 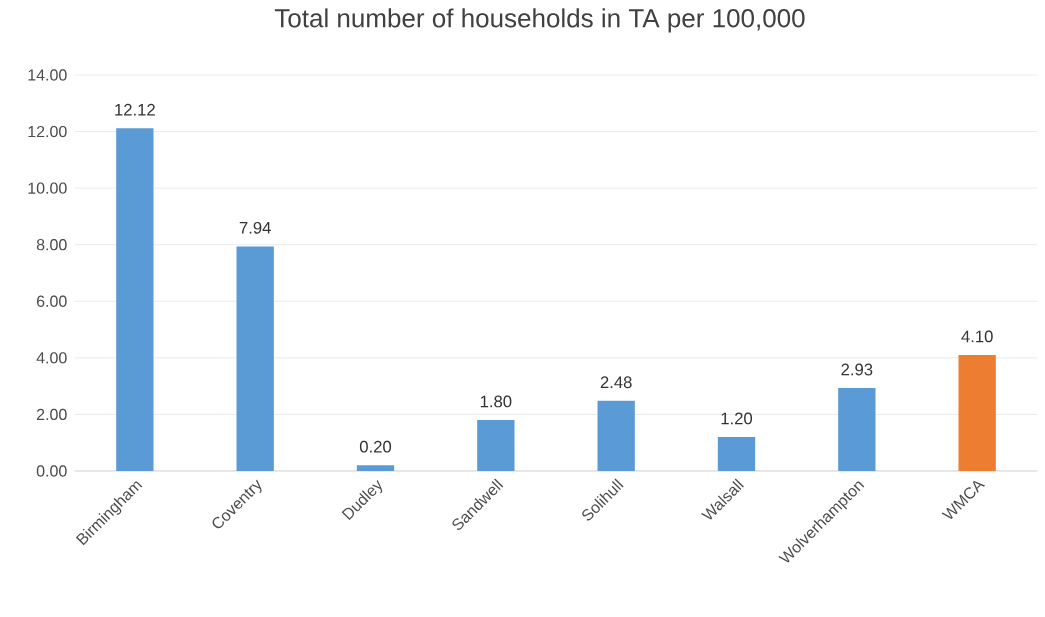 I want to click on data-label: 2.93, so click(x=857, y=369).